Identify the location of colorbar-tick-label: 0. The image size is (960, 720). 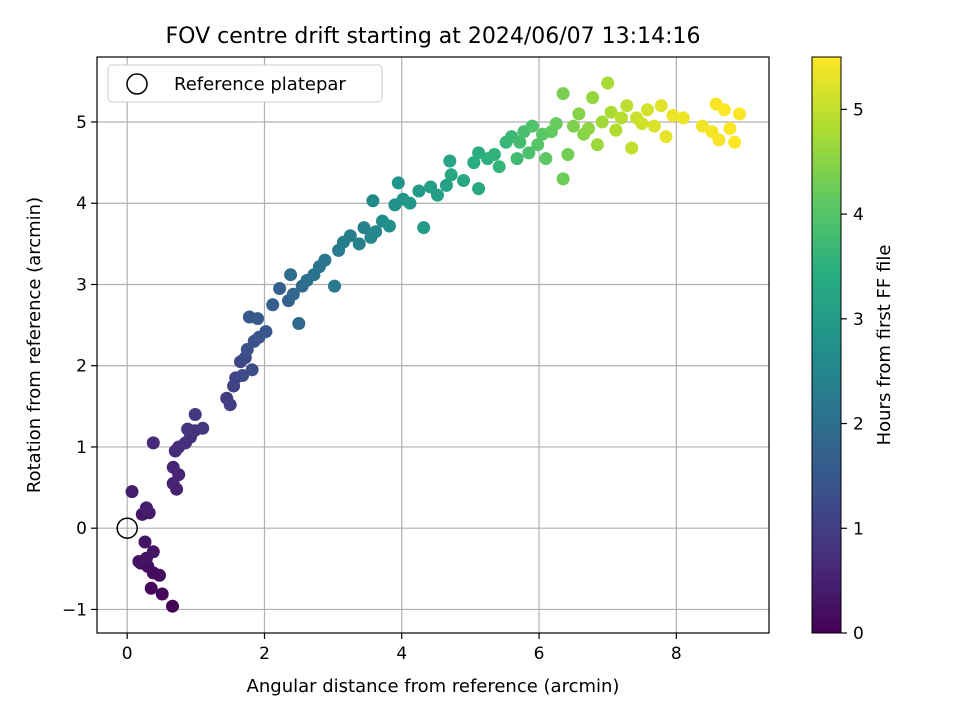
(858, 634).